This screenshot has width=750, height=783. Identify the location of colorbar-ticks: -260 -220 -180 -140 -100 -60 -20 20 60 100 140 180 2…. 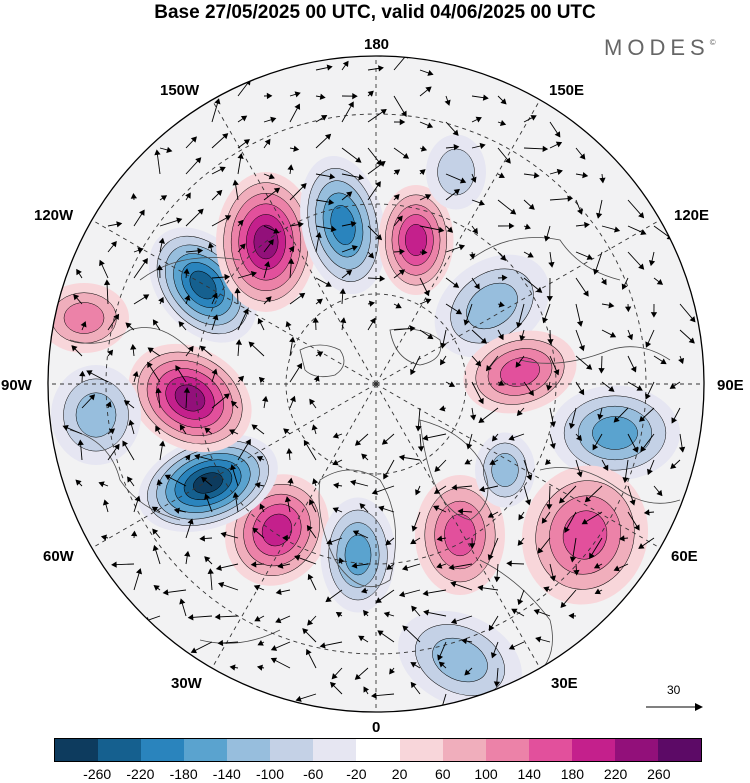
(375, 774).